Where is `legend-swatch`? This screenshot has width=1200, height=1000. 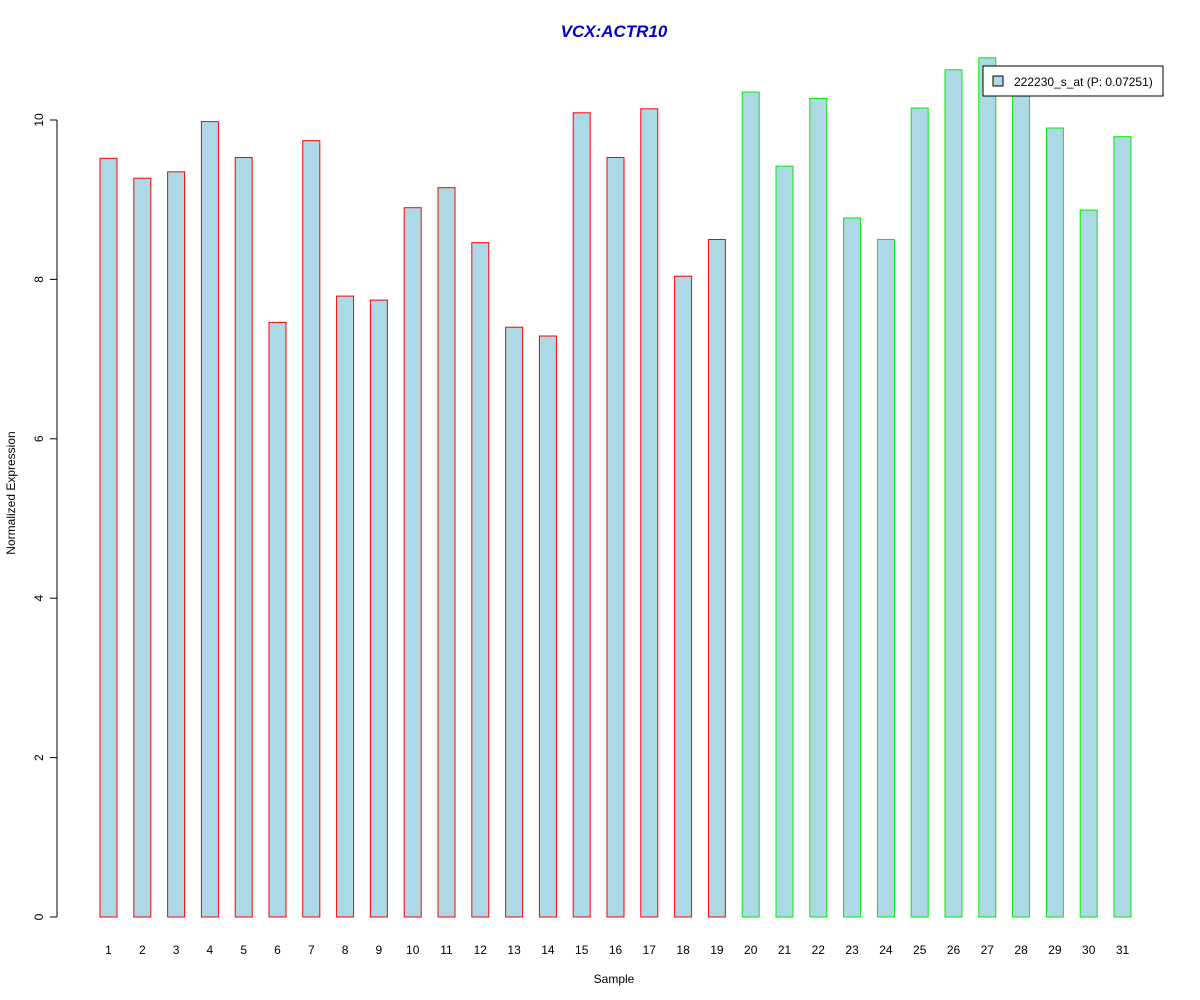
legend-swatch is located at coordinates (998, 81).